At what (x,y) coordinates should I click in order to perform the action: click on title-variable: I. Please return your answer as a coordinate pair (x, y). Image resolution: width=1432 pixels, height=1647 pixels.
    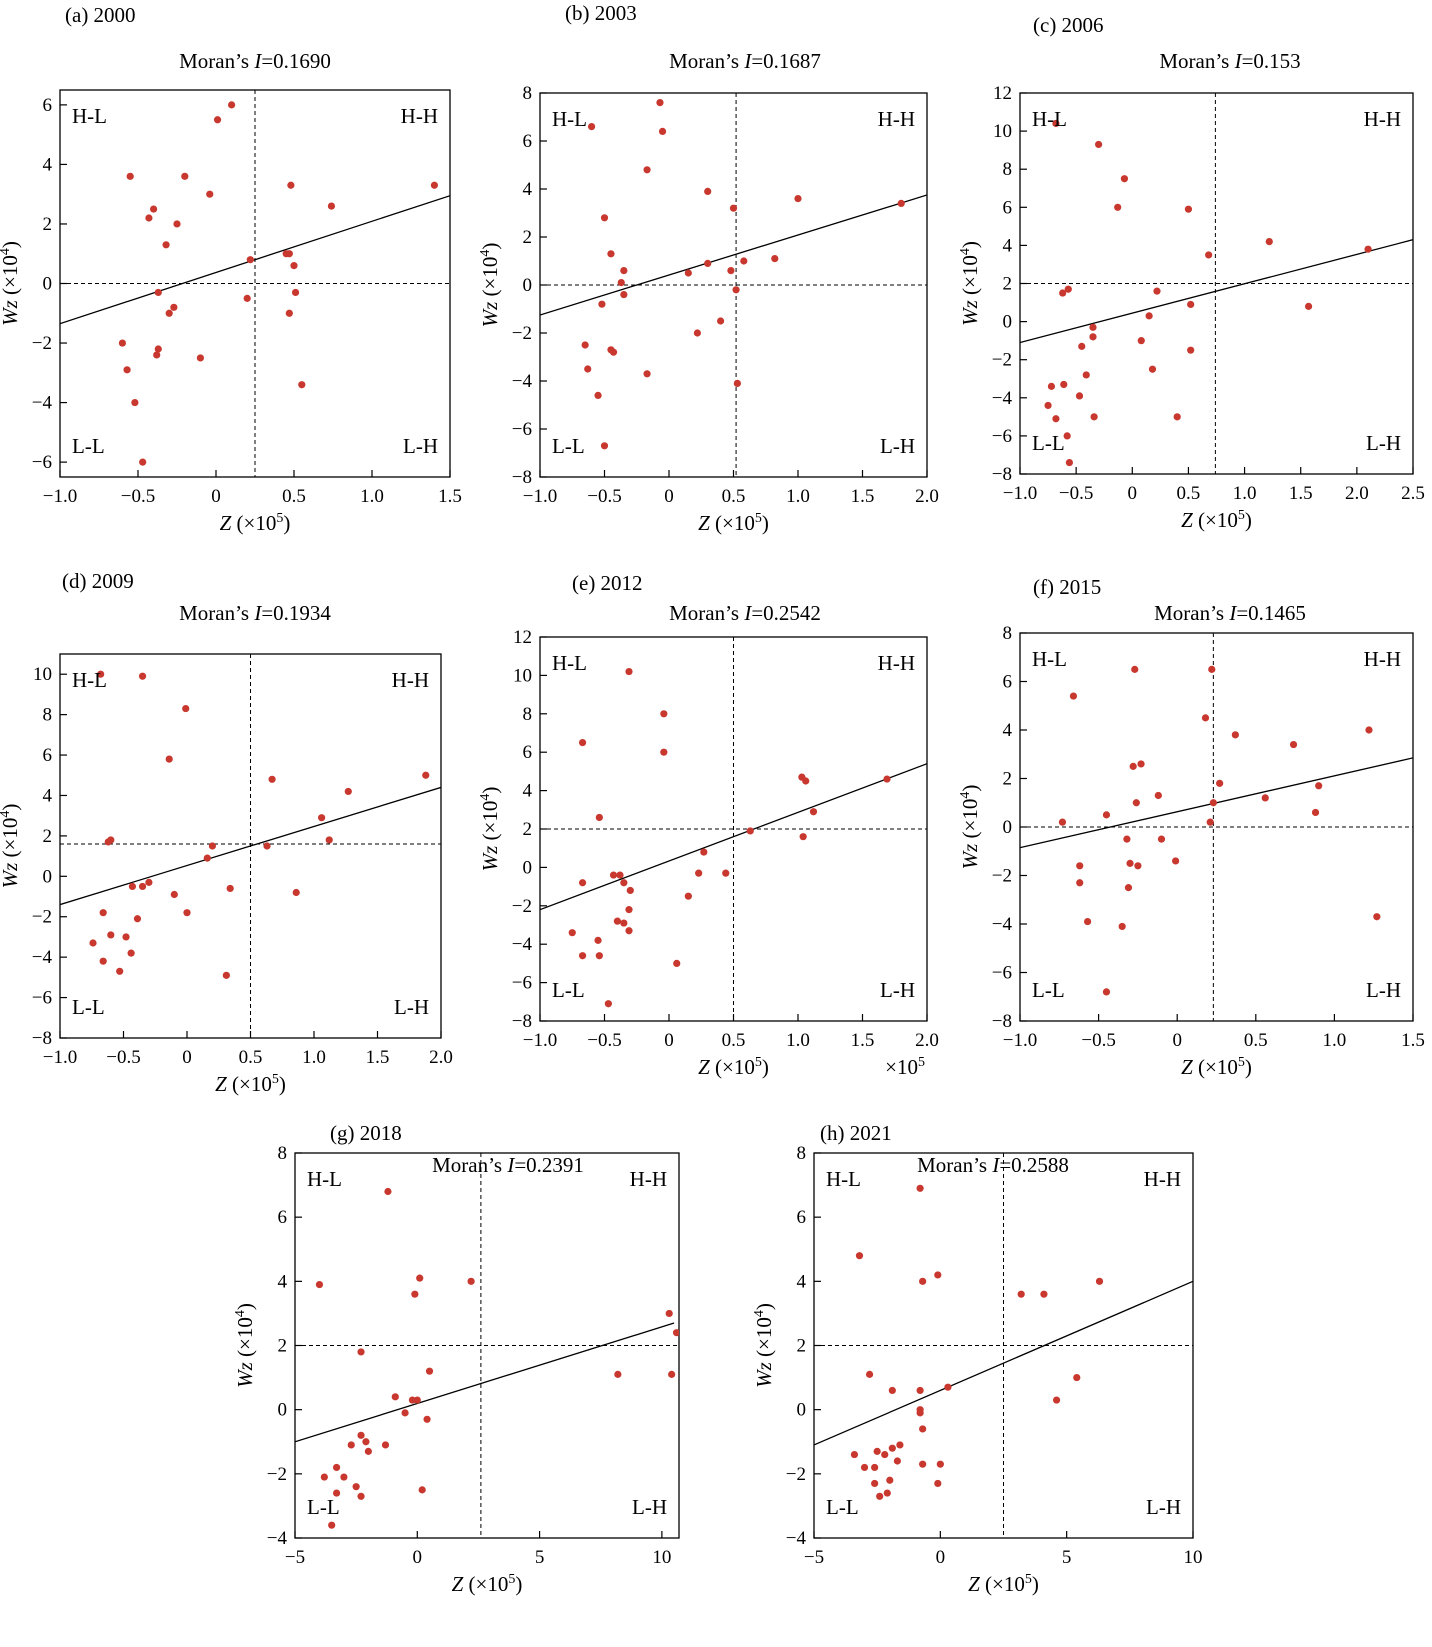
    Looking at the image, I should click on (1232, 613).